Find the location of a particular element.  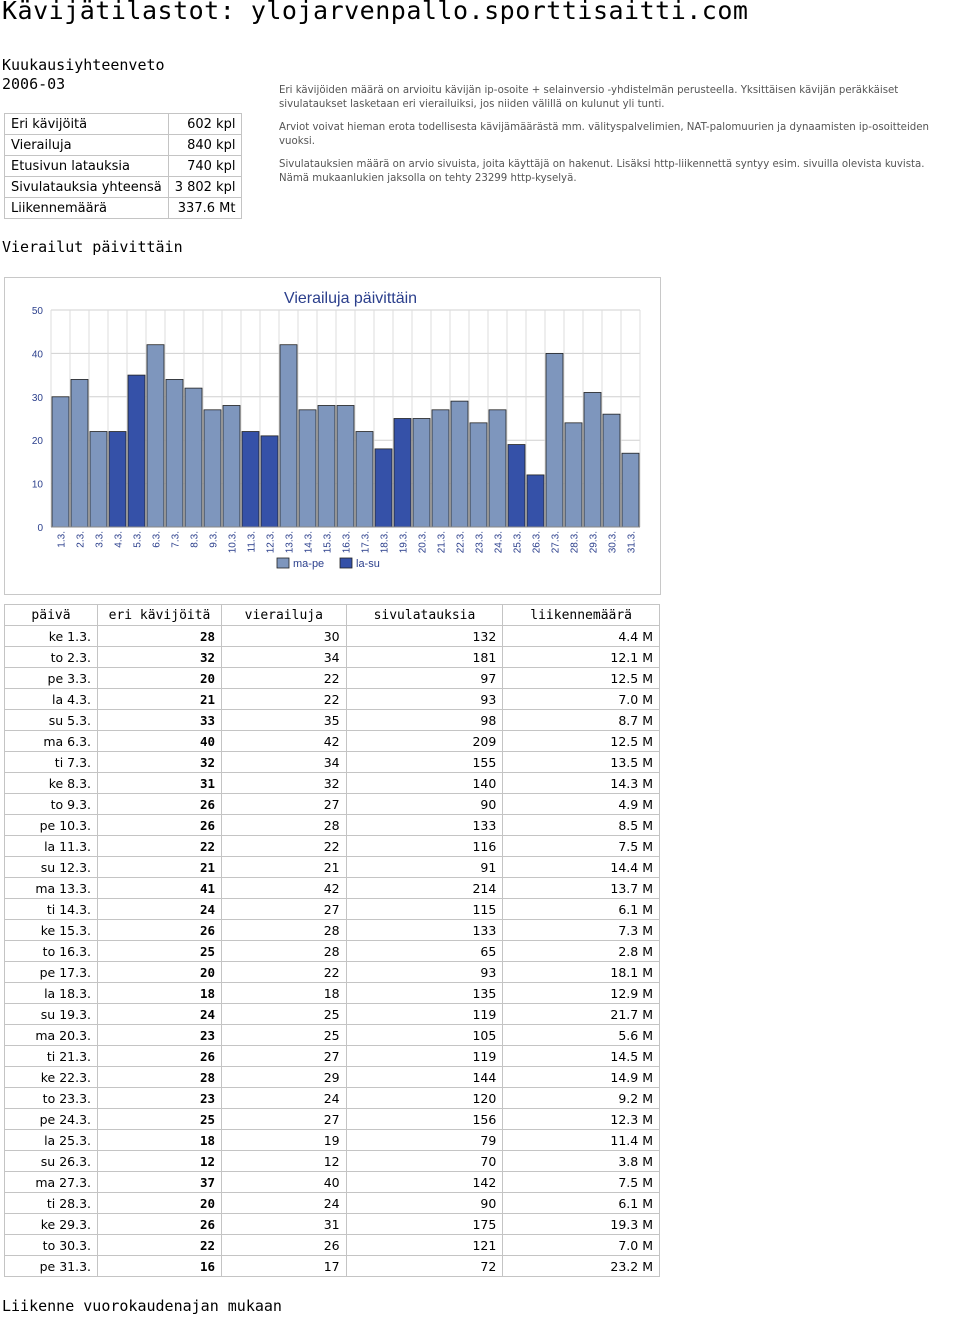

traffic-cell: 14.9 M is located at coordinates (581, 1077).